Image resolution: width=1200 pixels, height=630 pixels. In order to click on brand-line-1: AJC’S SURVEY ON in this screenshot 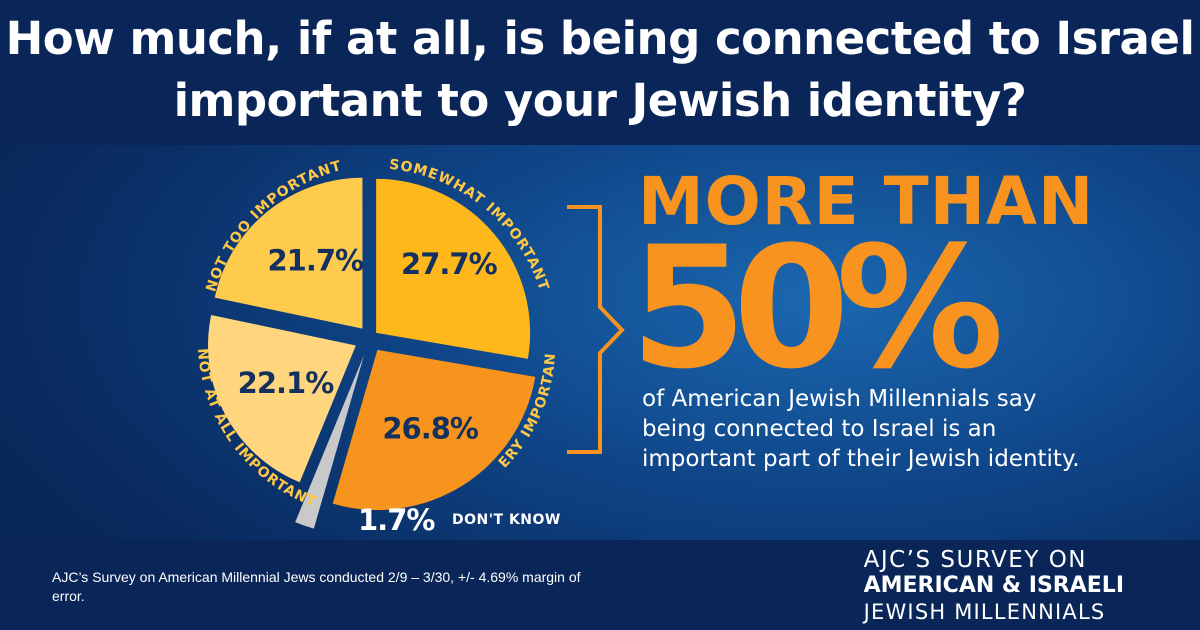, I will do `click(975, 560)`.